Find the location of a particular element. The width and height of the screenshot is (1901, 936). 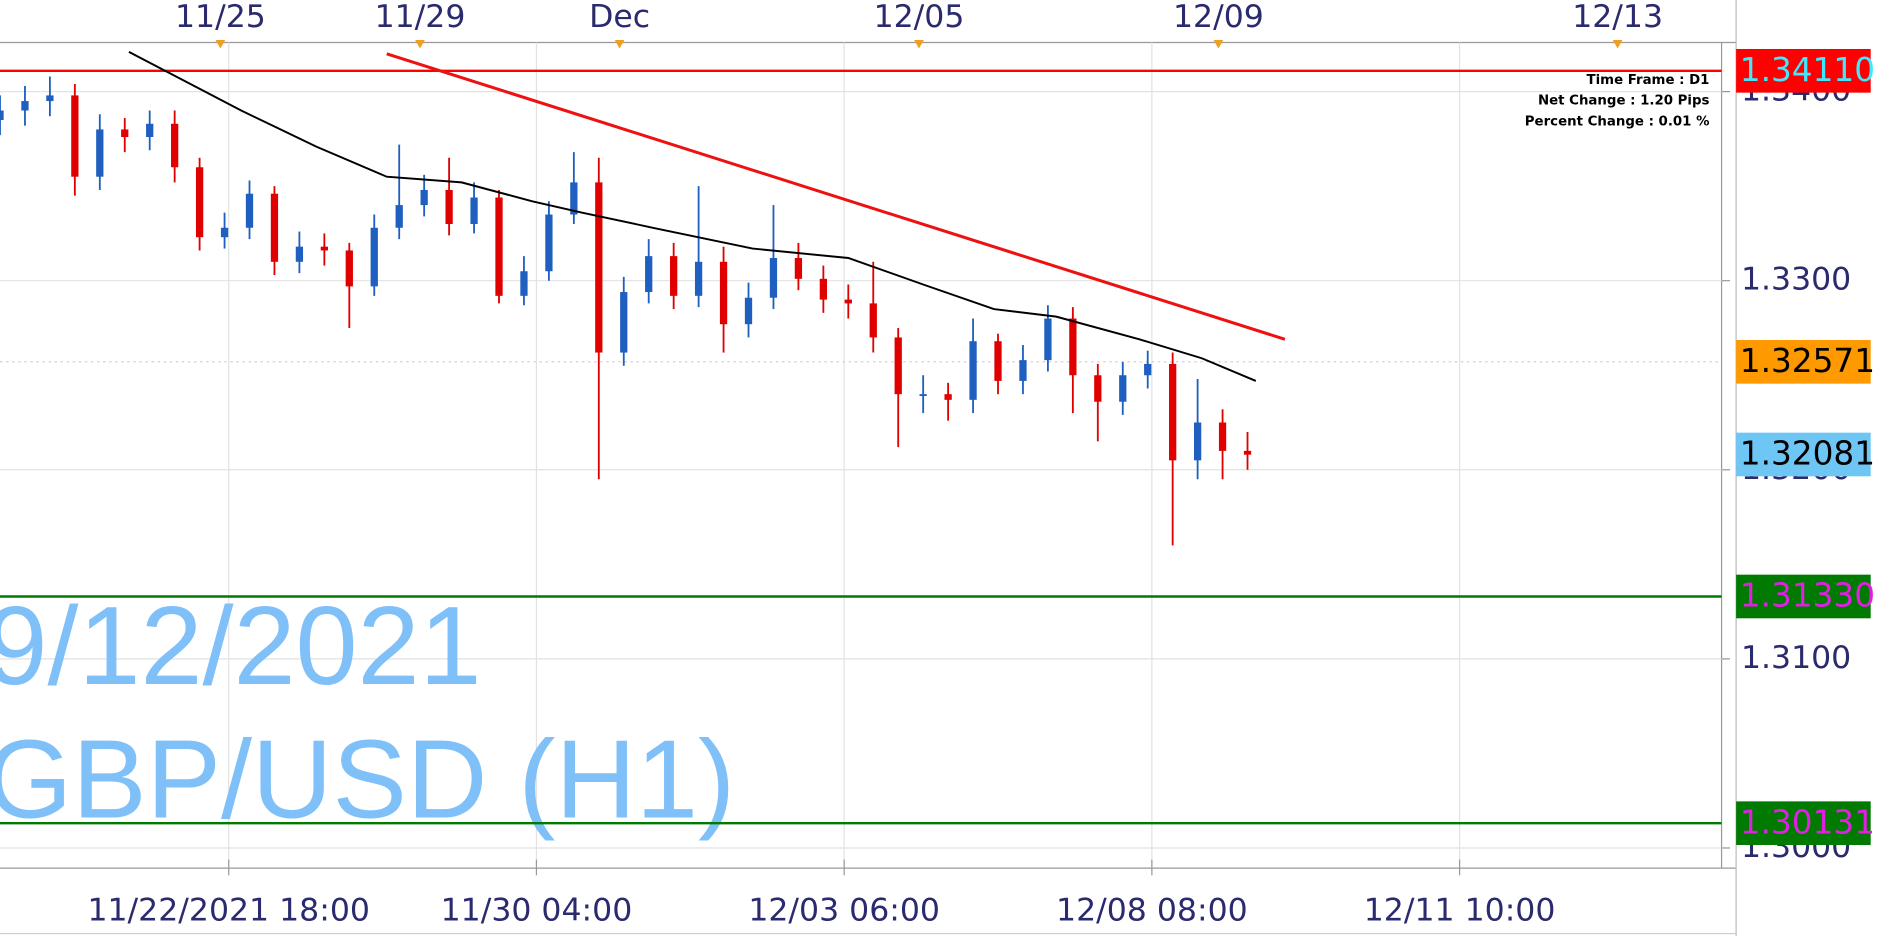

level-label: 1.32571 is located at coordinates (1807, 361).